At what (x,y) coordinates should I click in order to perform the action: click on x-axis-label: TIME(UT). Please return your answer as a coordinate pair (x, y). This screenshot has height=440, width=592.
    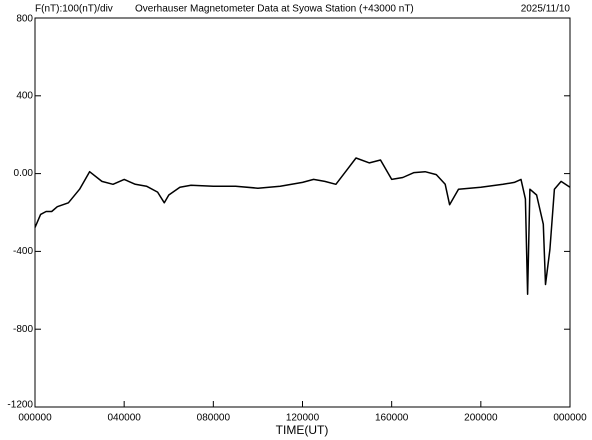
    Looking at the image, I should click on (302, 430).